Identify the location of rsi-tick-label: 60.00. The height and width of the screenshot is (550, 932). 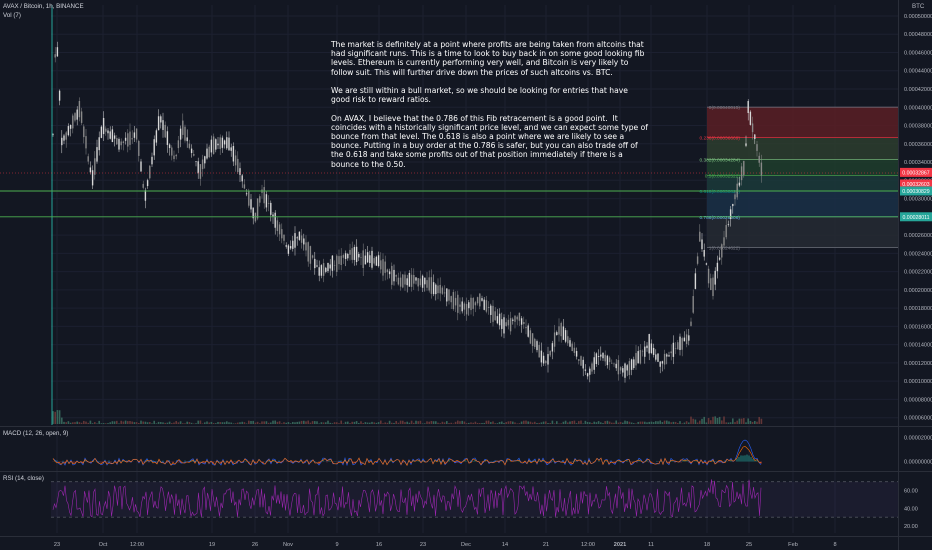
(911, 492).